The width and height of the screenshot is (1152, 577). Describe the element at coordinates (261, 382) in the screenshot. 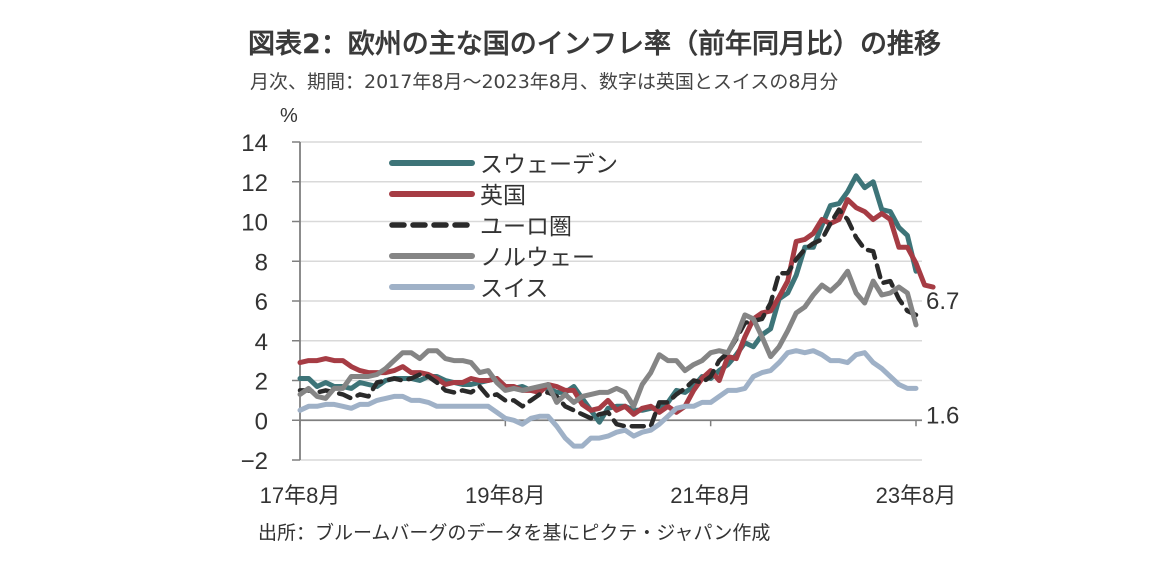

I see `y-tick-label: 2` at that location.